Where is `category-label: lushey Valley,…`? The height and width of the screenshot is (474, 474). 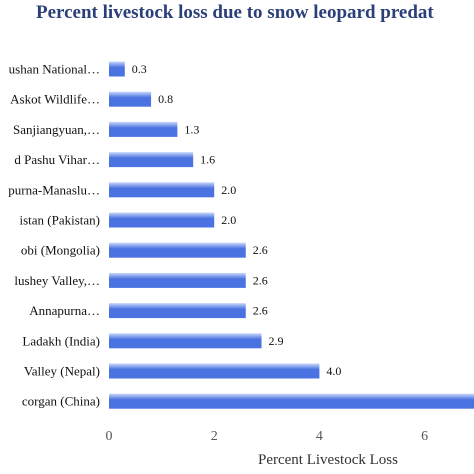 category-label: lushey Valley,… is located at coordinates (57, 280).